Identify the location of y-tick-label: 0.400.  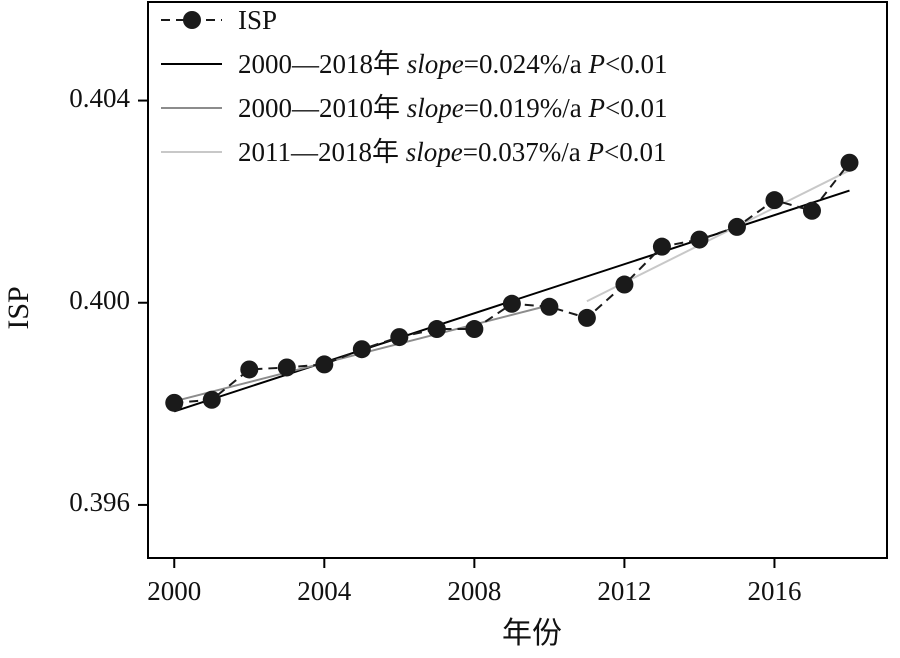
(99, 300).